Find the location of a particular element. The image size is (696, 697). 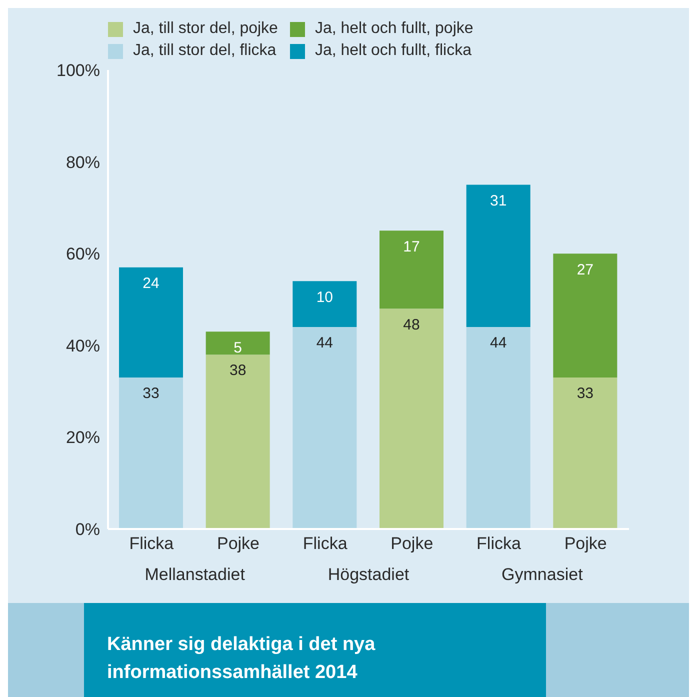

data-label: 27 is located at coordinates (585, 269).